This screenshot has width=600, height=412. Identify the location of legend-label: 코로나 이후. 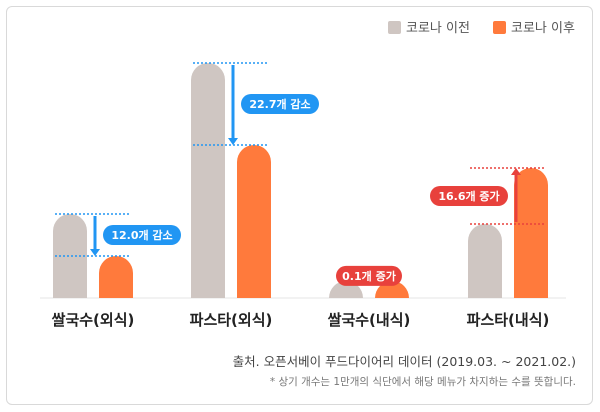
(543, 28).